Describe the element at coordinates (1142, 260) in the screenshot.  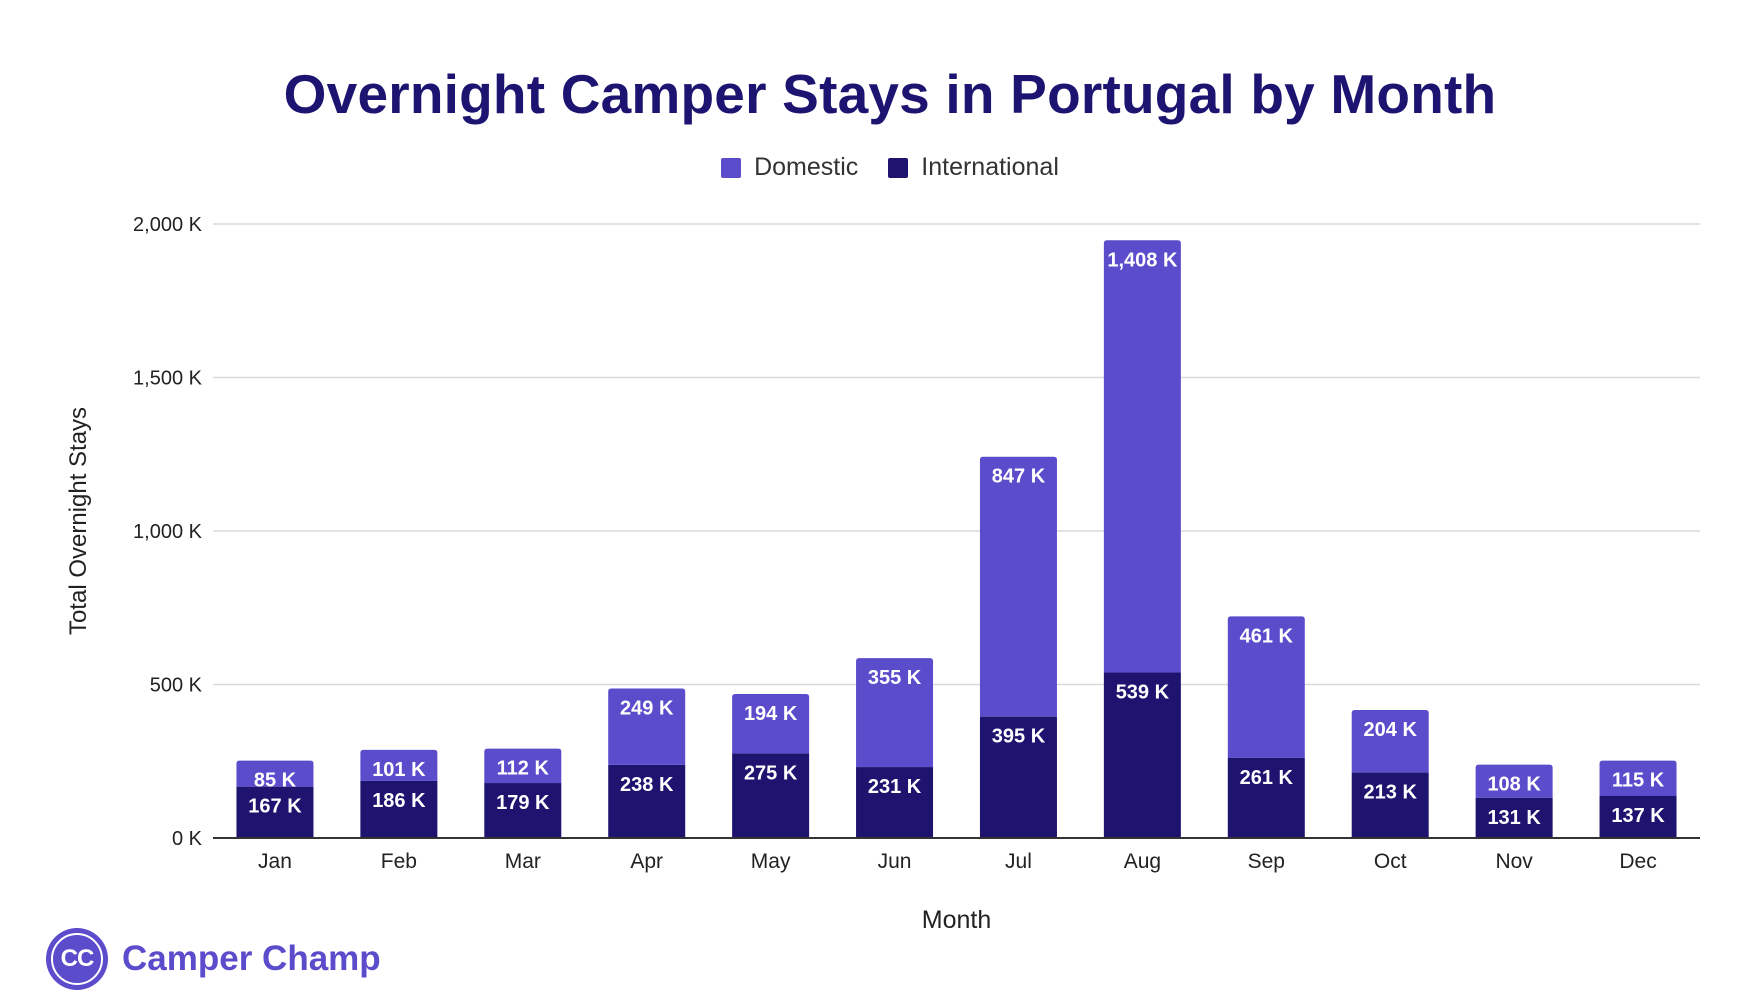
I see `data-label-domestic-aug: 1,408 K` at that location.